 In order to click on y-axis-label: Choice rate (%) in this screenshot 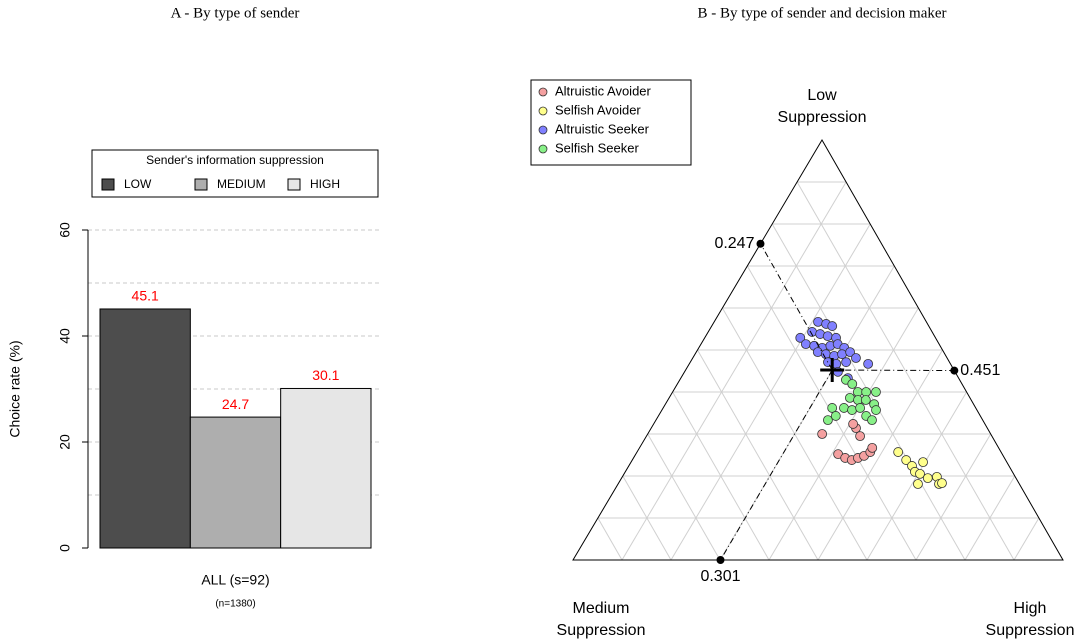, I will do `click(15, 388)`.